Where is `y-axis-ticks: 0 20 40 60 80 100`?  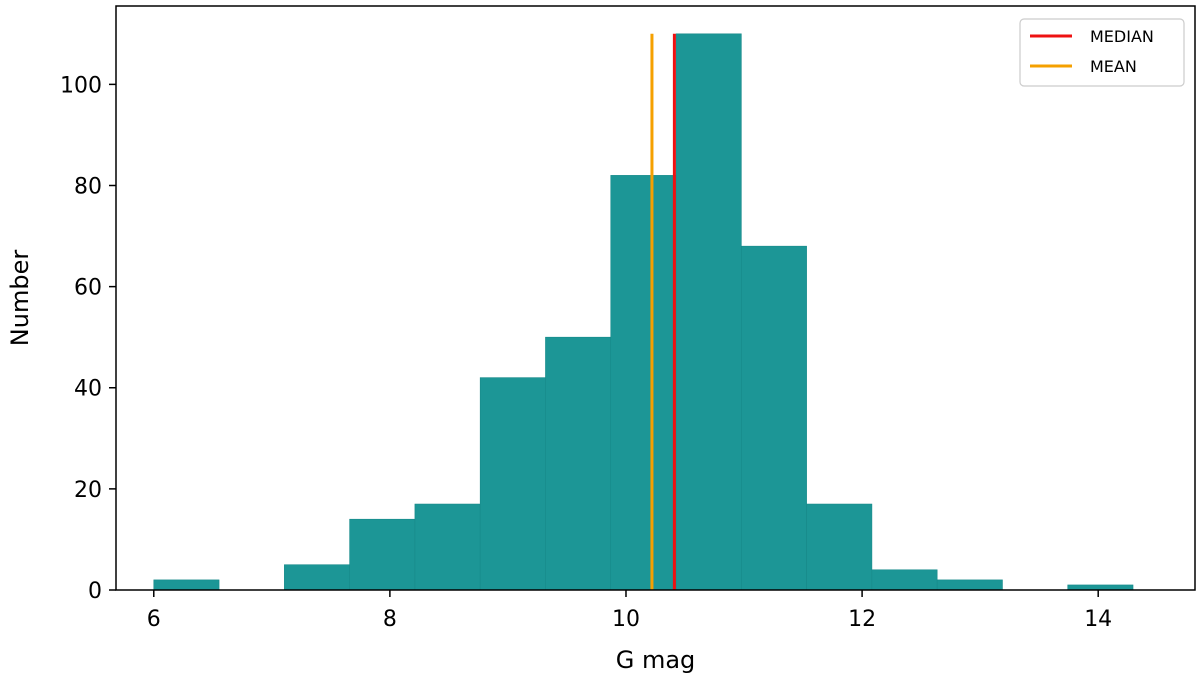 y-axis-ticks: 0 20 40 60 80 100 is located at coordinates (88, 338).